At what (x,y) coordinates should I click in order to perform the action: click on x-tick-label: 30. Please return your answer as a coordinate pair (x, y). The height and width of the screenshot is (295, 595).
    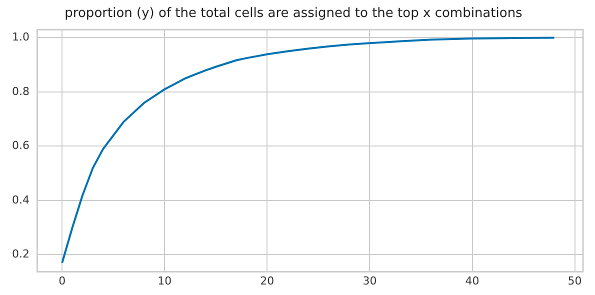
    Looking at the image, I should click on (369, 281).